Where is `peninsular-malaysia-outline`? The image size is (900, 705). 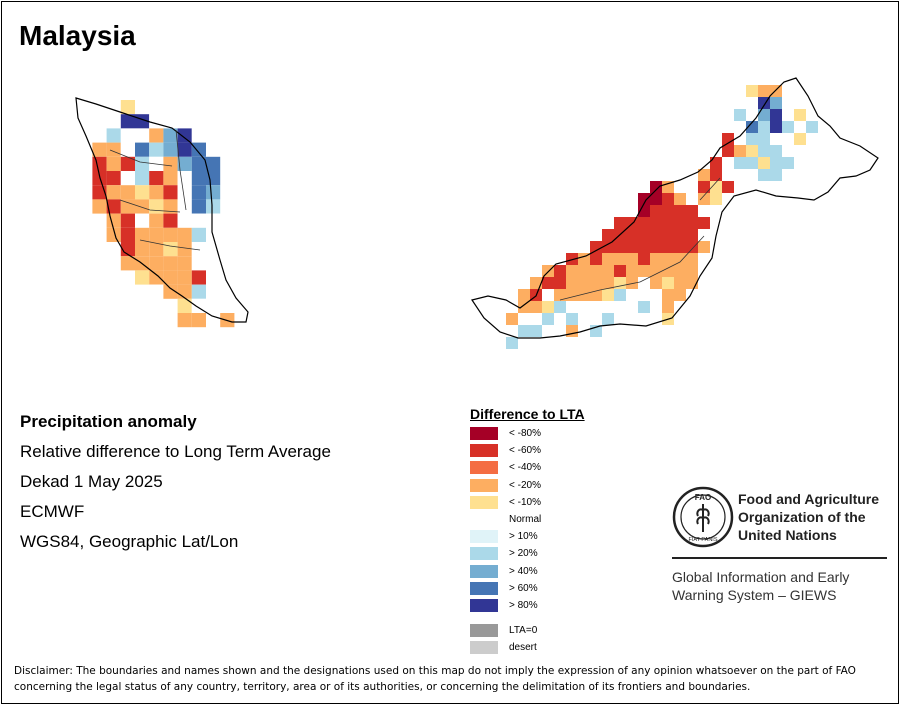 peninsular-malaysia-outline is located at coordinates (162, 210).